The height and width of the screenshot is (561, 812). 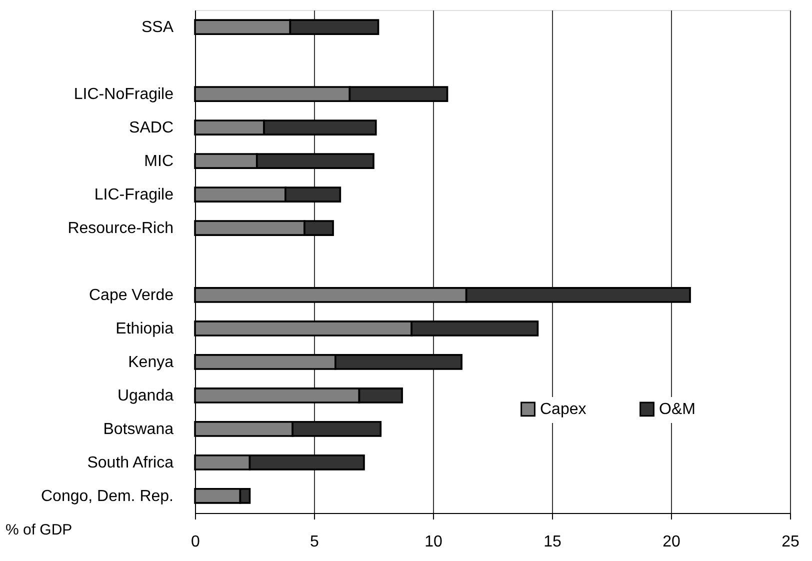 I want to click on x-axis-title: % of GDP, so click(x=39, y=530).